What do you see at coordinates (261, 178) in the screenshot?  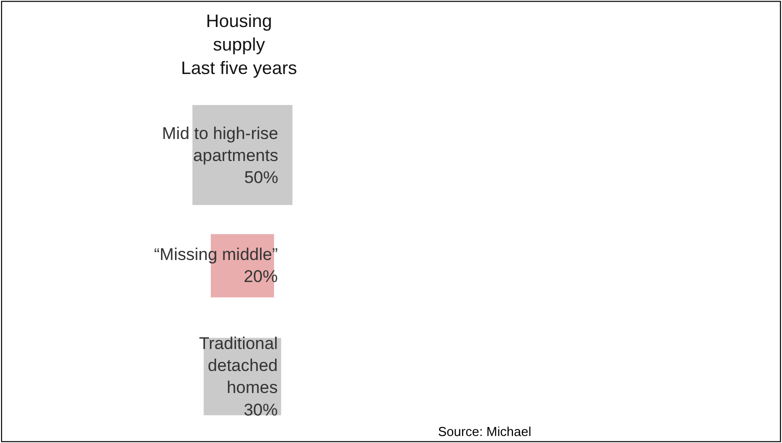 I see `data-label: 50%` at bounding box center [261, 178].